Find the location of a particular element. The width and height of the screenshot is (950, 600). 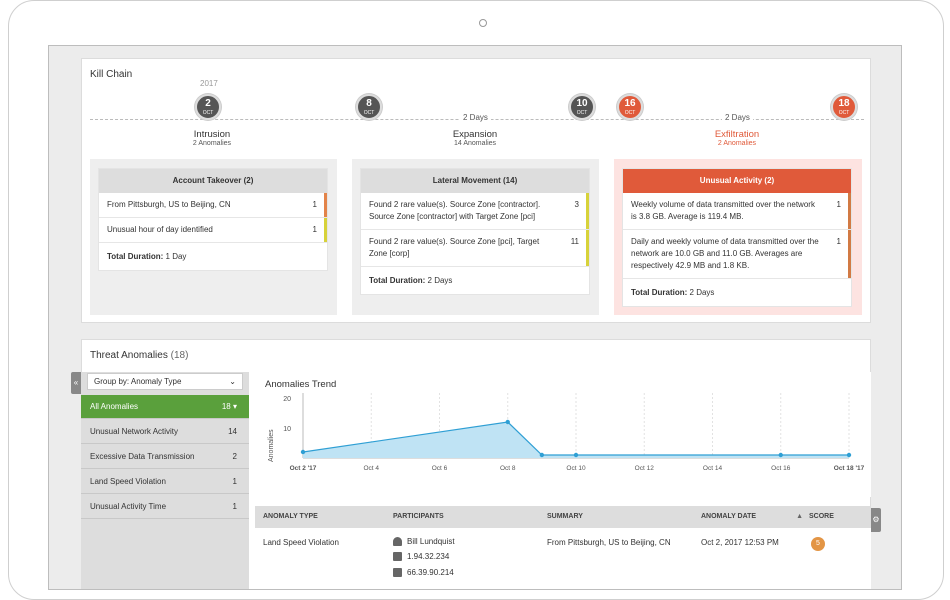

cell-anomaly-date: Oct 2, 2017 12:53 PM is located at coordinates (740, 542).